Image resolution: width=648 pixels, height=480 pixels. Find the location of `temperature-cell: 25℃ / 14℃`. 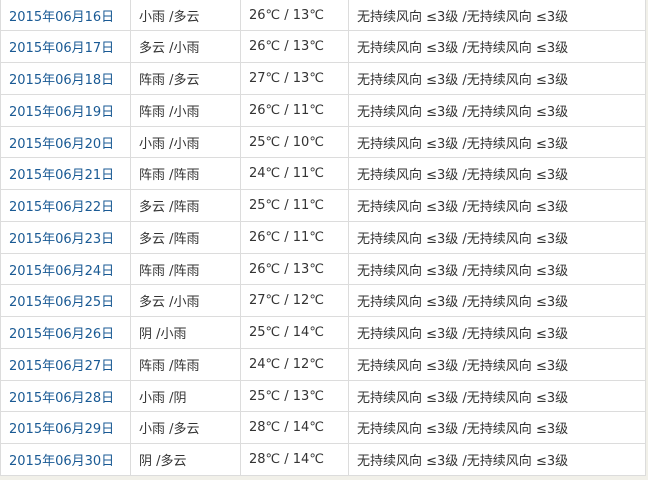

temperature-cell: 25℃ / 14℃ is located at coordinates (294, 332).